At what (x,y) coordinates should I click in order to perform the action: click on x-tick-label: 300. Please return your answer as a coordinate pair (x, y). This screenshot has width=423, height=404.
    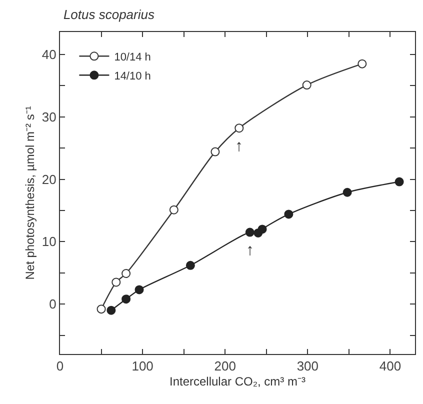
    Looking at the image, I should click on (307, 366).